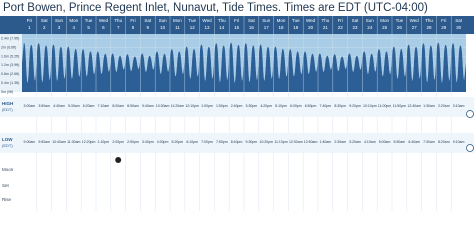 Image resolution: width=474 pixels, height=240 pixels. Describe the element at coordinates (326, 106) in the screenshot. I see `high-time: 7:40pm` at that location.